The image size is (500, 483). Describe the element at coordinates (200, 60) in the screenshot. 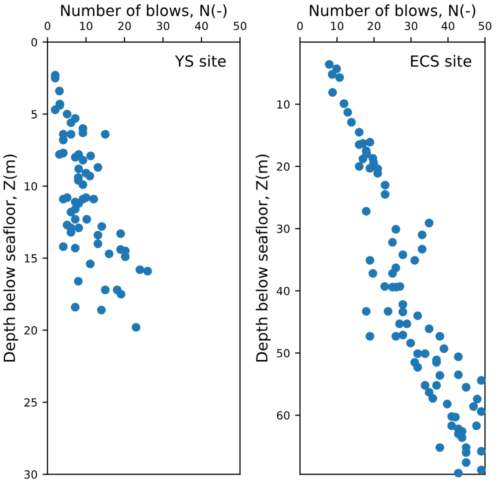

I see `annotation: YS site` at that location.